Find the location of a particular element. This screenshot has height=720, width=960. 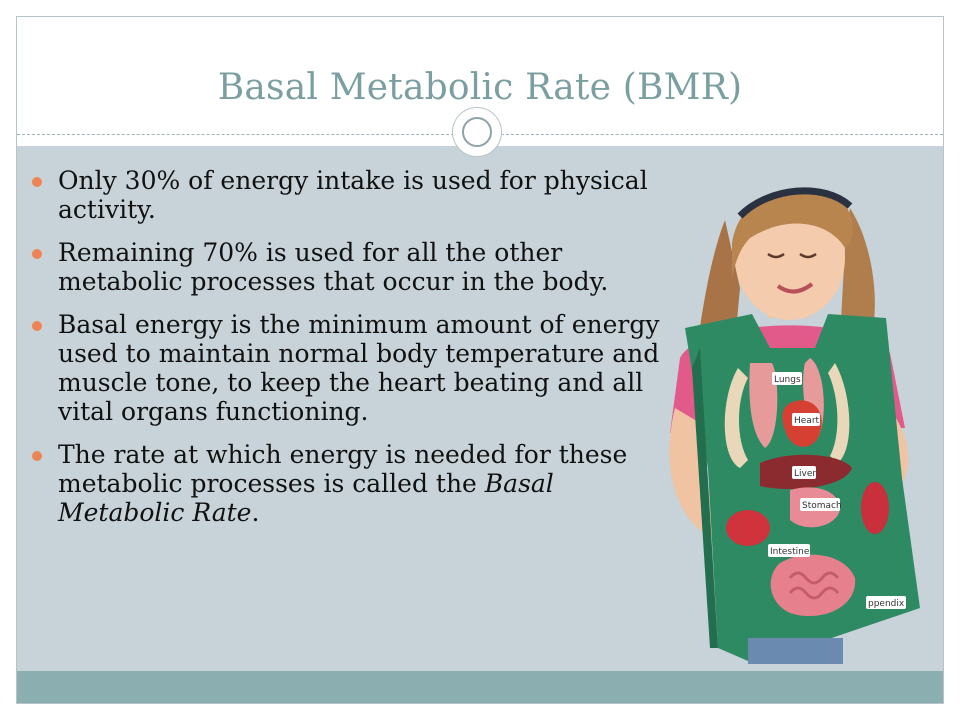

organ-label: Lungs is located at coordinates (787, 380).